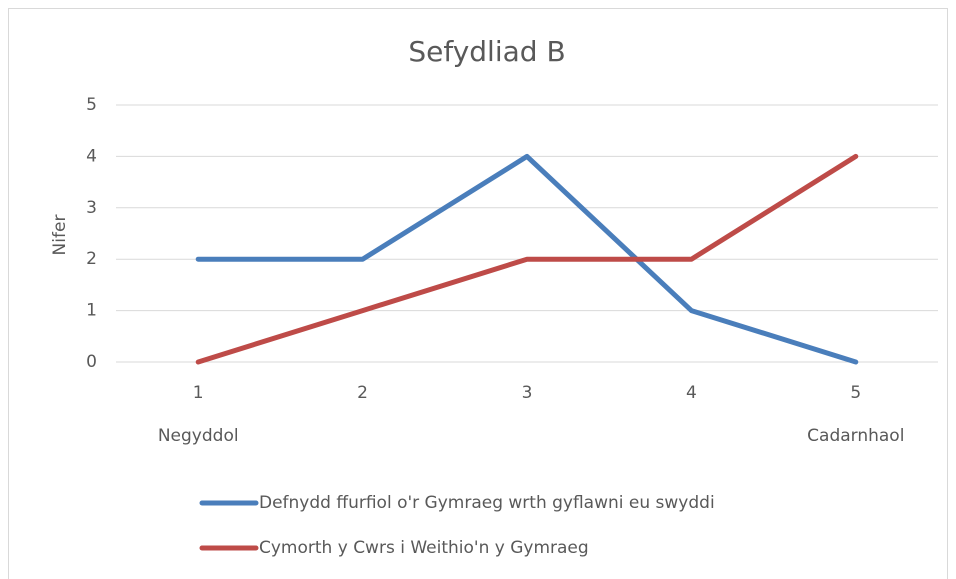 This screenshot has height=579, width=956. Describe the element at coordinates (527, 393) in the screenshot. I see `x-tick-label: 3` at that location.